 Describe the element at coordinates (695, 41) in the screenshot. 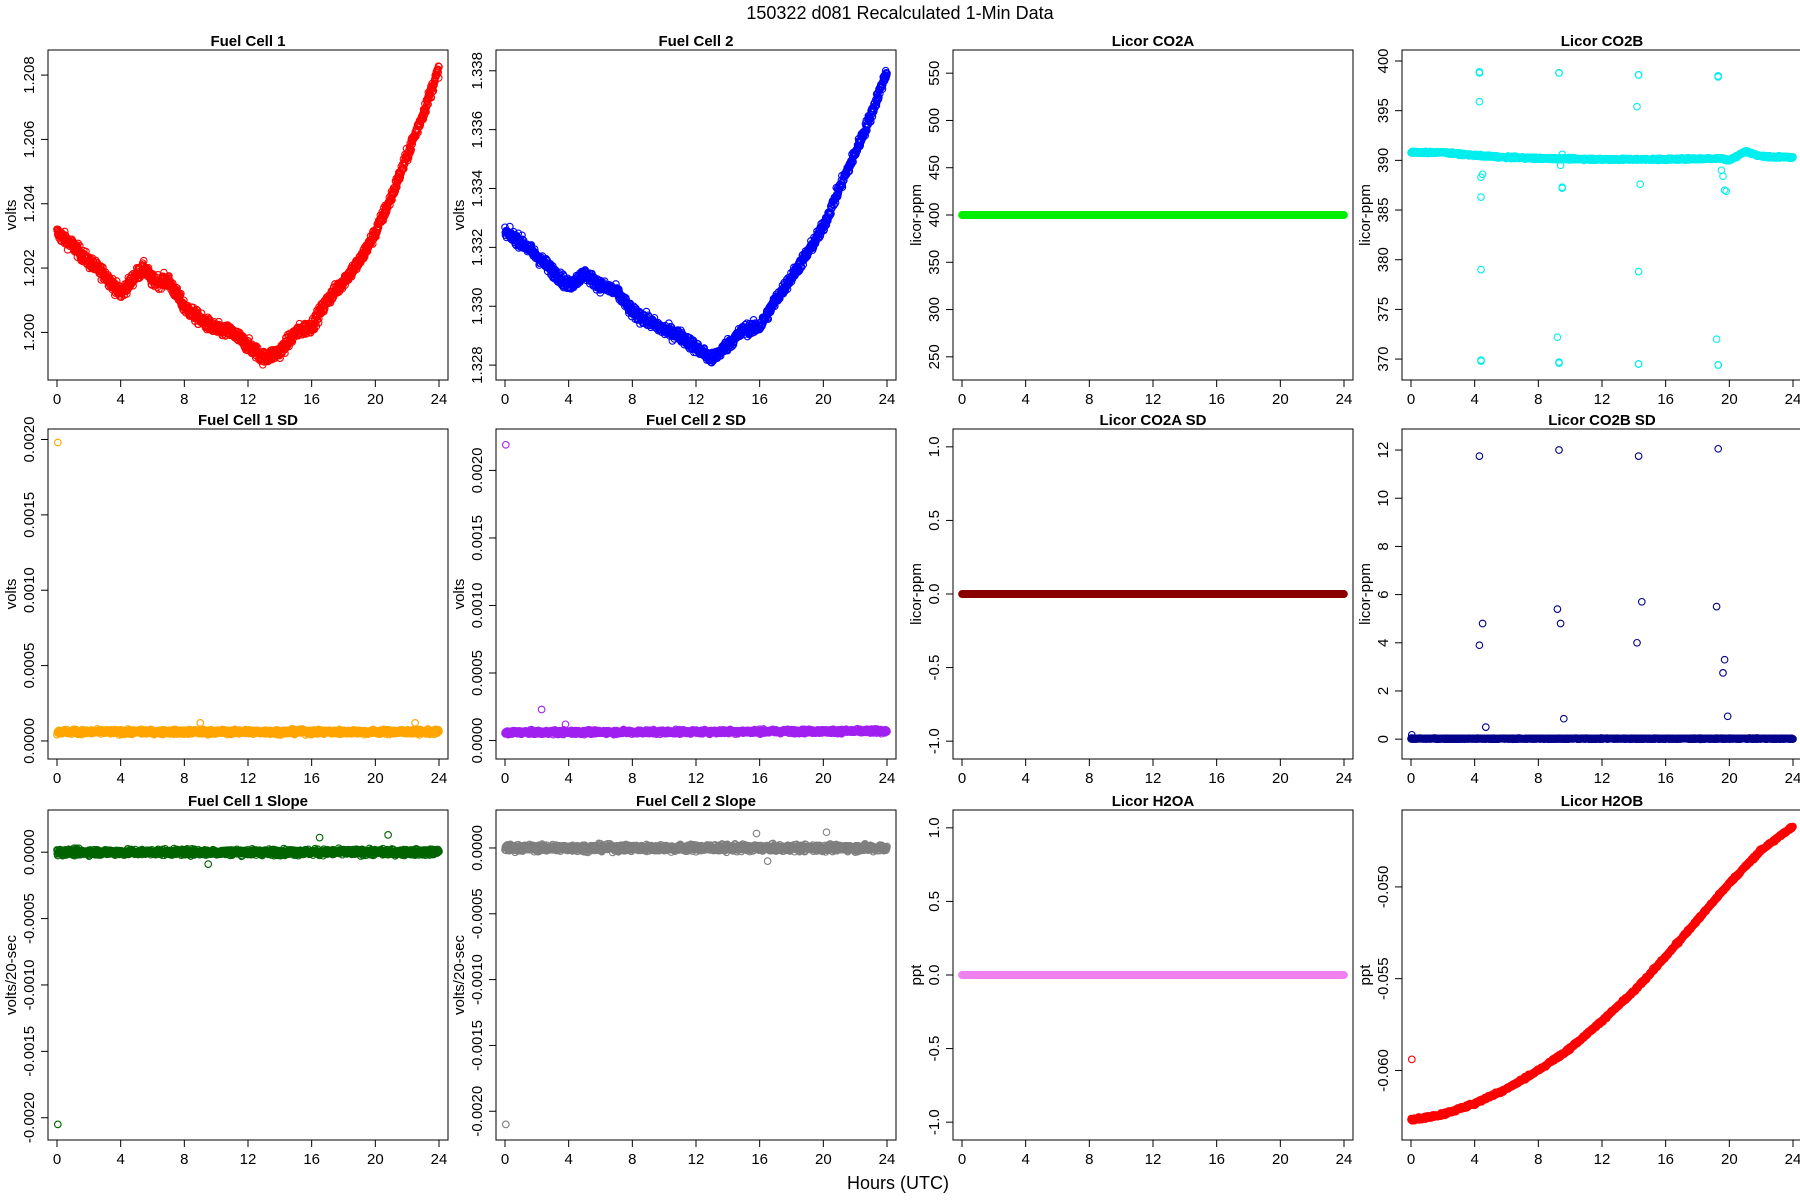

I see `panel-title: Fuel Cell 2` at that location.